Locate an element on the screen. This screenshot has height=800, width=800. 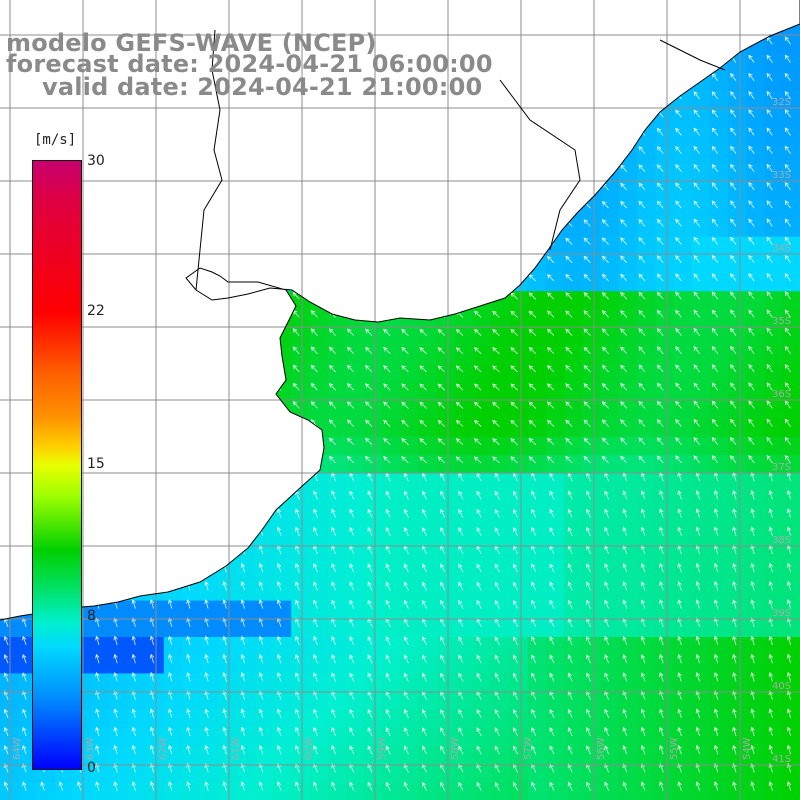
colorbar-tick-30: 30 is located at coordinates (96, 161).